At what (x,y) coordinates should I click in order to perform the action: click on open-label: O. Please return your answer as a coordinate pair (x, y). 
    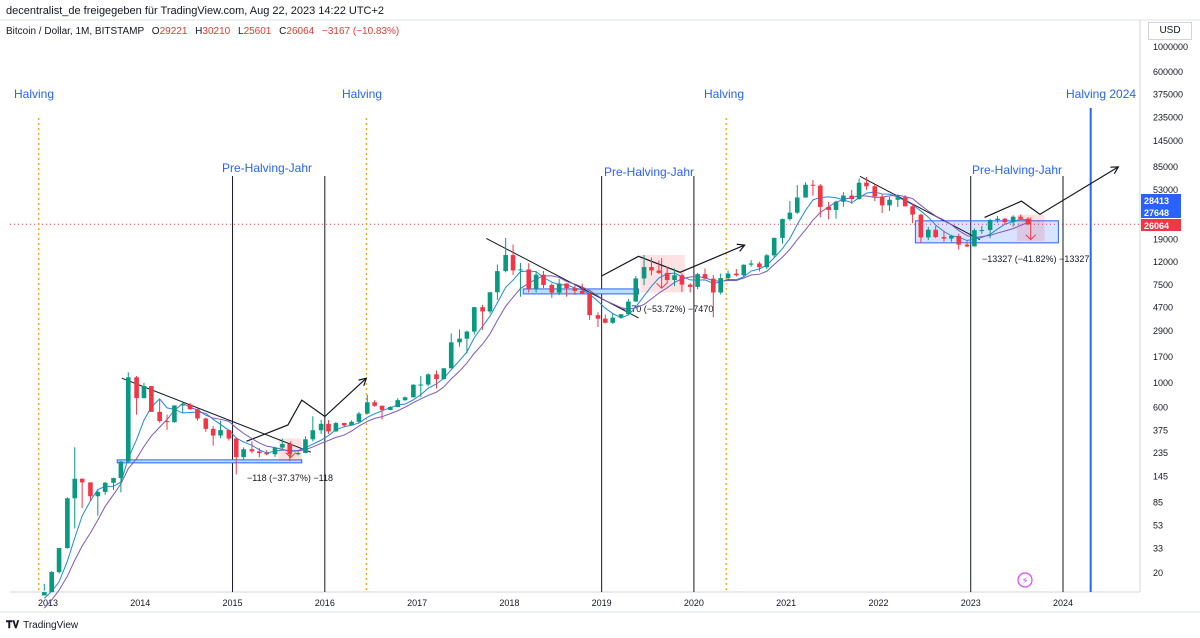
    Looking at the image, I should click on (155, 31).